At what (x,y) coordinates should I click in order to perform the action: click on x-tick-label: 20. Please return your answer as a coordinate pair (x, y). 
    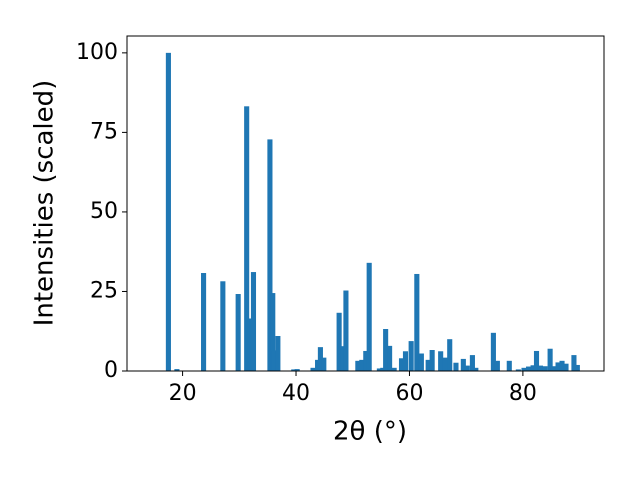
    Looking at the image, I should click on (183, 393).